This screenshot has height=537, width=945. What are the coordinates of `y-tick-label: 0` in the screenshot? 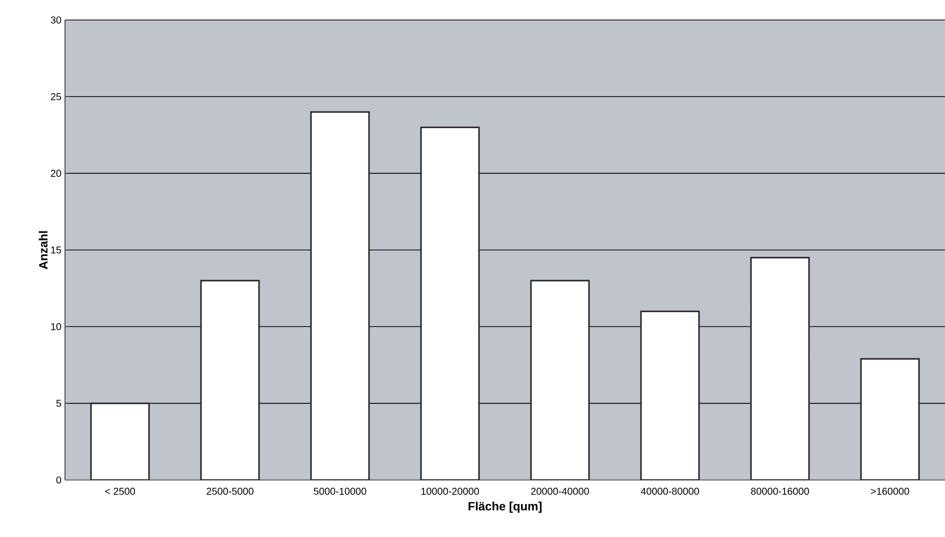 It's located at (59, 480).